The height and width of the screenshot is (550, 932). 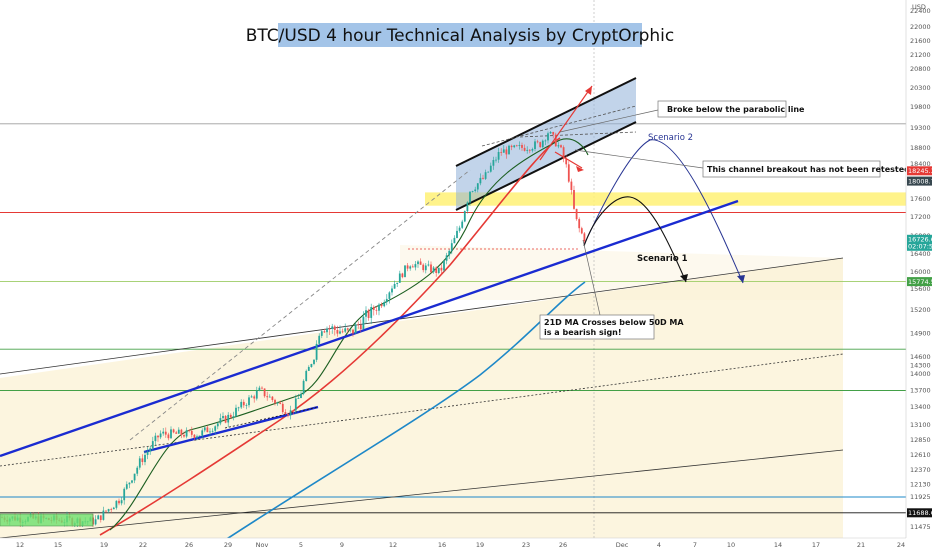 I want to click on annotation-box-channel, so click(x=791, y=169).